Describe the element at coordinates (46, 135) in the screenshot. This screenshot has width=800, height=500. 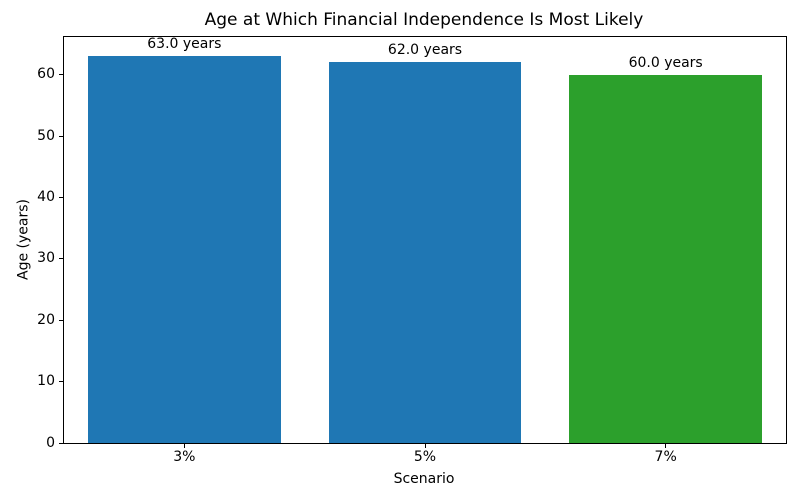
I see `y-tick-label: 50` at that location.